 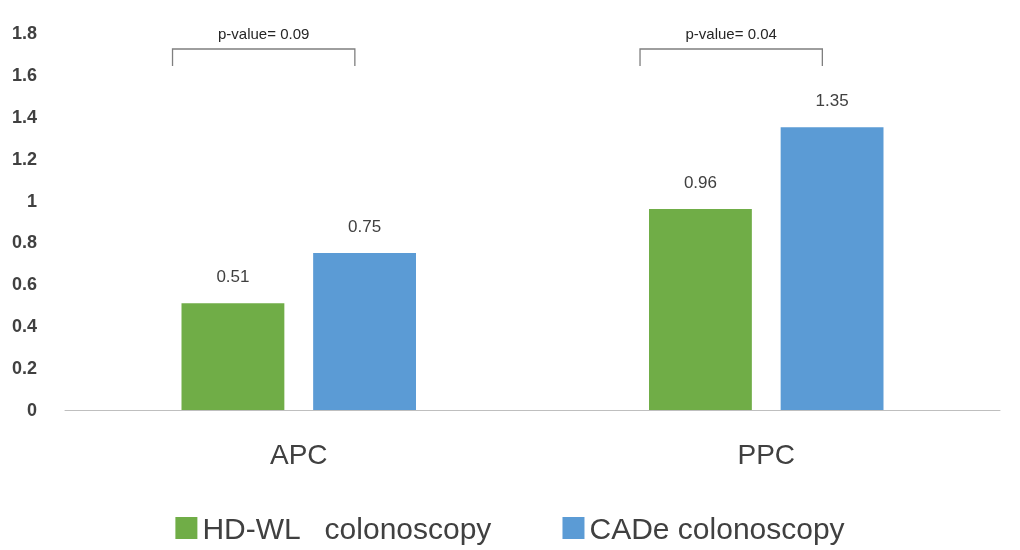 I want to click on annotation: p-value= 0.04, so click(x=731, y=33).